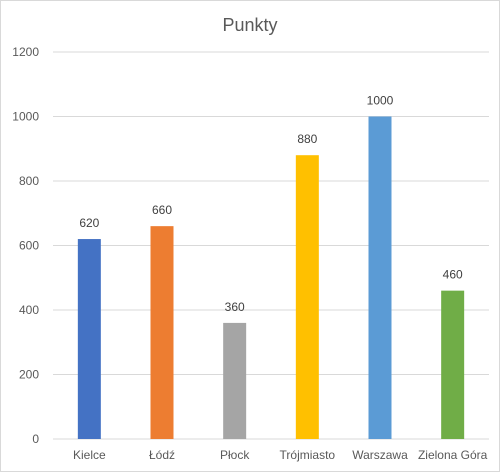  What do you see at coordinates (29, 375) in the screenshot?
I see `y-tick-label: 200` at bounding box center [29, 375].